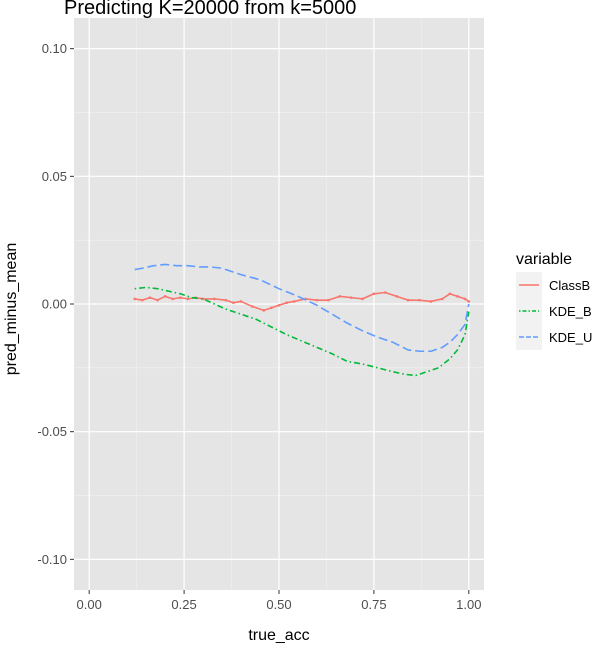 The height and width of the screenshot is (659, 599). I want to click on x-tick-label: 0.75, so click(373, 604).